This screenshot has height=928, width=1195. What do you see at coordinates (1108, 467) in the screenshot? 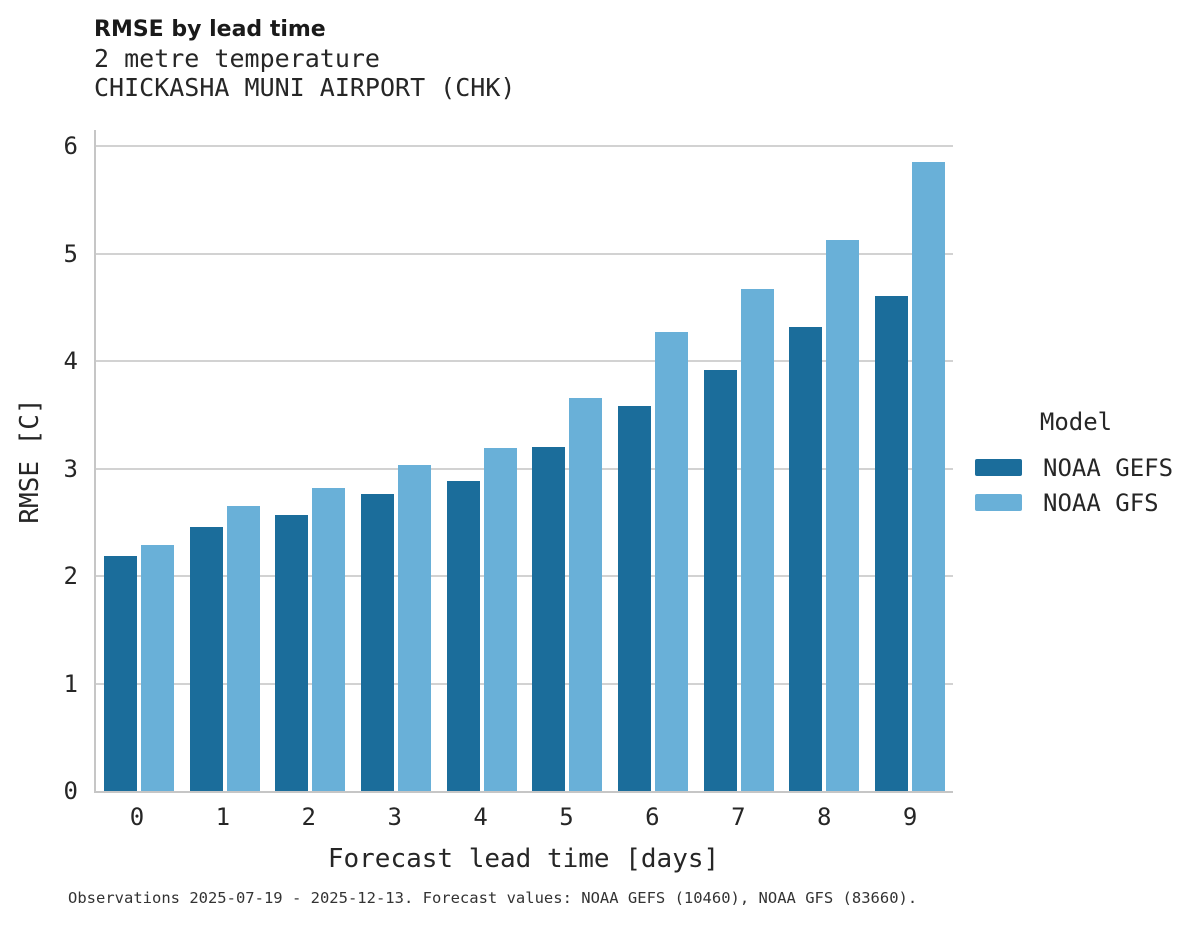
I see `legend-label-gefs: NOAA GEFS` at bounding box center [1108, 467].